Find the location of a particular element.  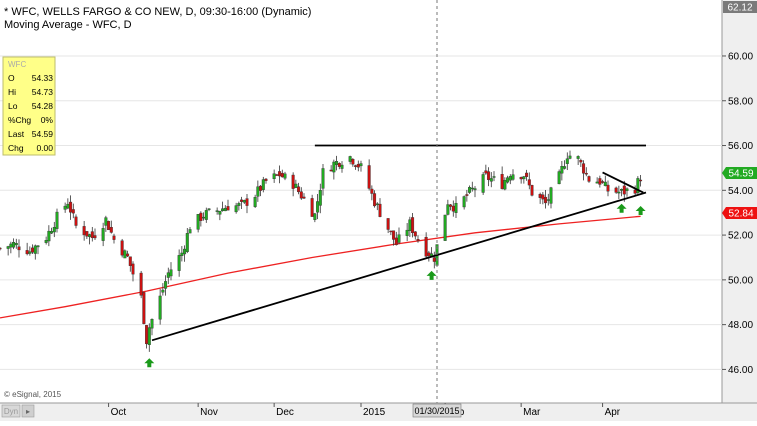

price-tag-last: 54.59 is located at coordinates (739, 173).